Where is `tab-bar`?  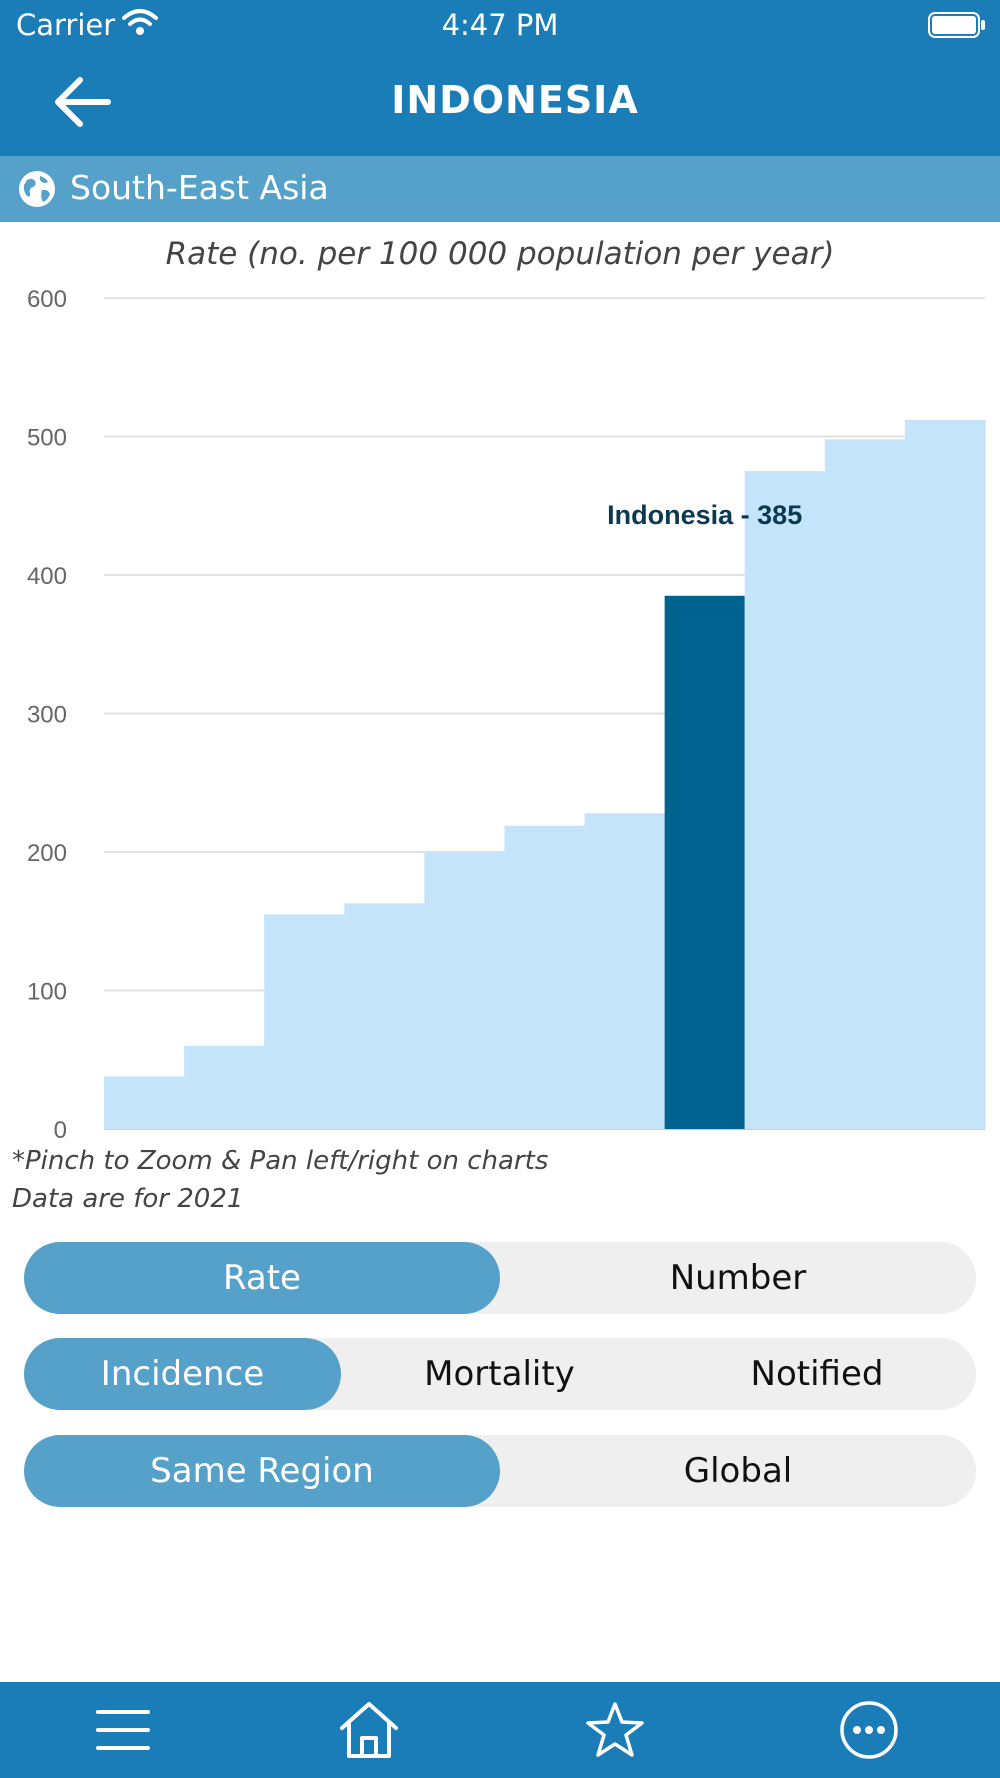
tab-bar is located at coordinates (500, 1730).